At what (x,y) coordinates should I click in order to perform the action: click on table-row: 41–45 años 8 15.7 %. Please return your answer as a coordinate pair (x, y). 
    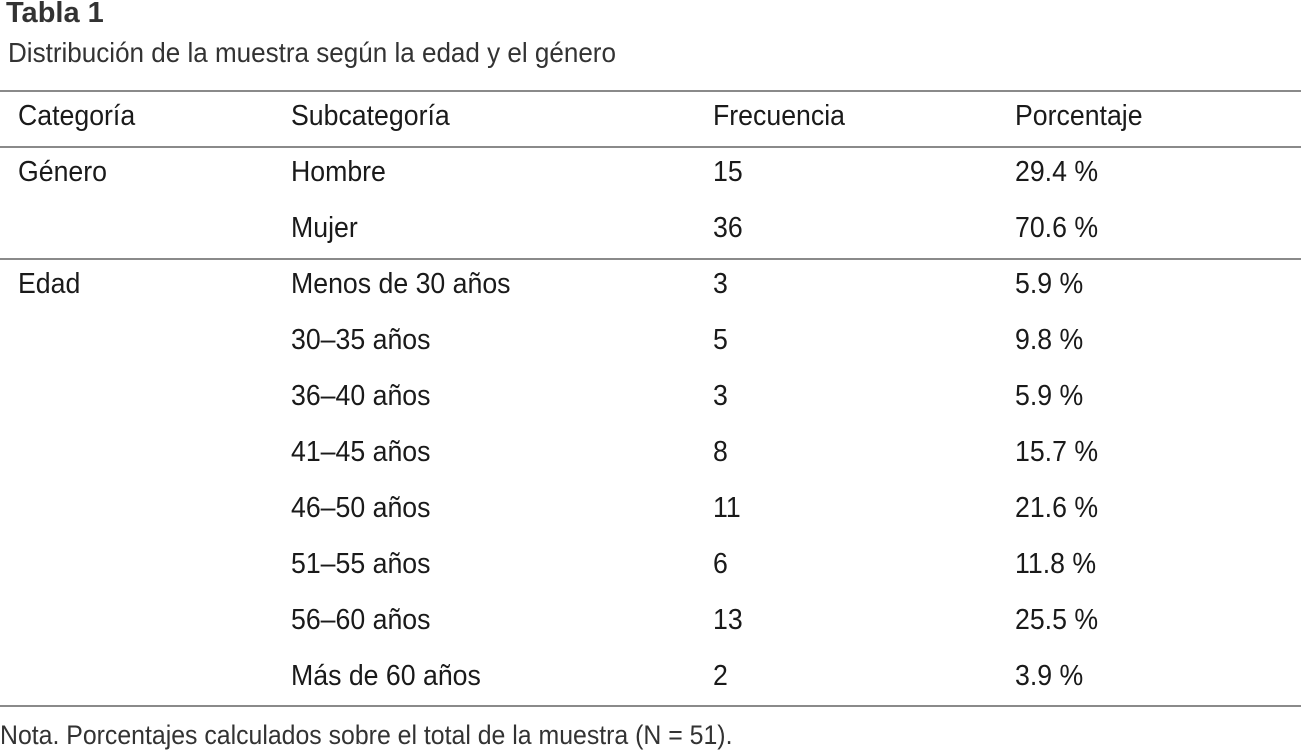
    Looking at the image, I should click on (650, 454).